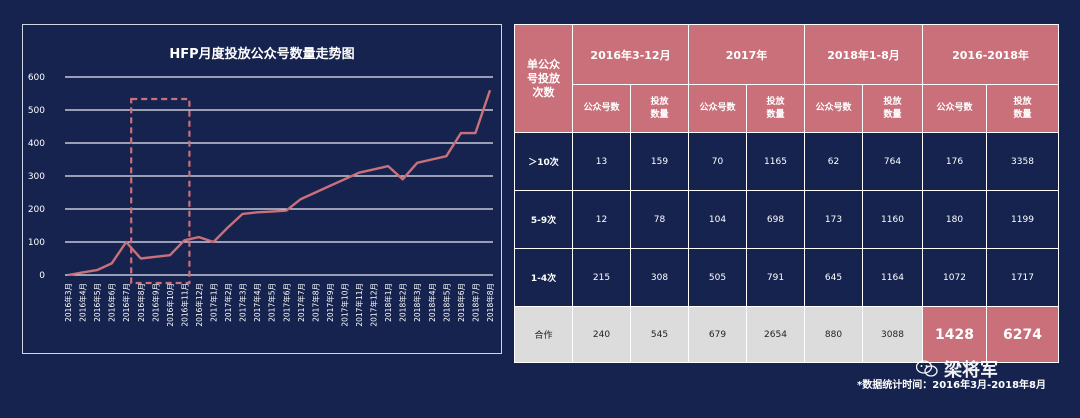  What do you see at coordinates (1022, 334) in the screenshot?
I see `table-cell: 6274` at bounding box center [1022, 334].